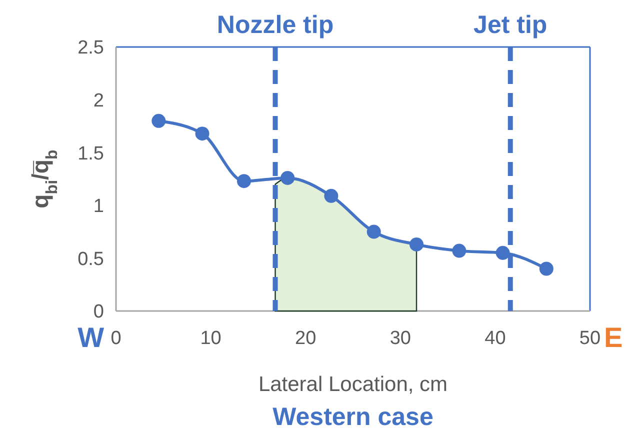 The width and height of the screenshot is (625, 441). I want to click on y-tick-label: 0, so click(98, 312).